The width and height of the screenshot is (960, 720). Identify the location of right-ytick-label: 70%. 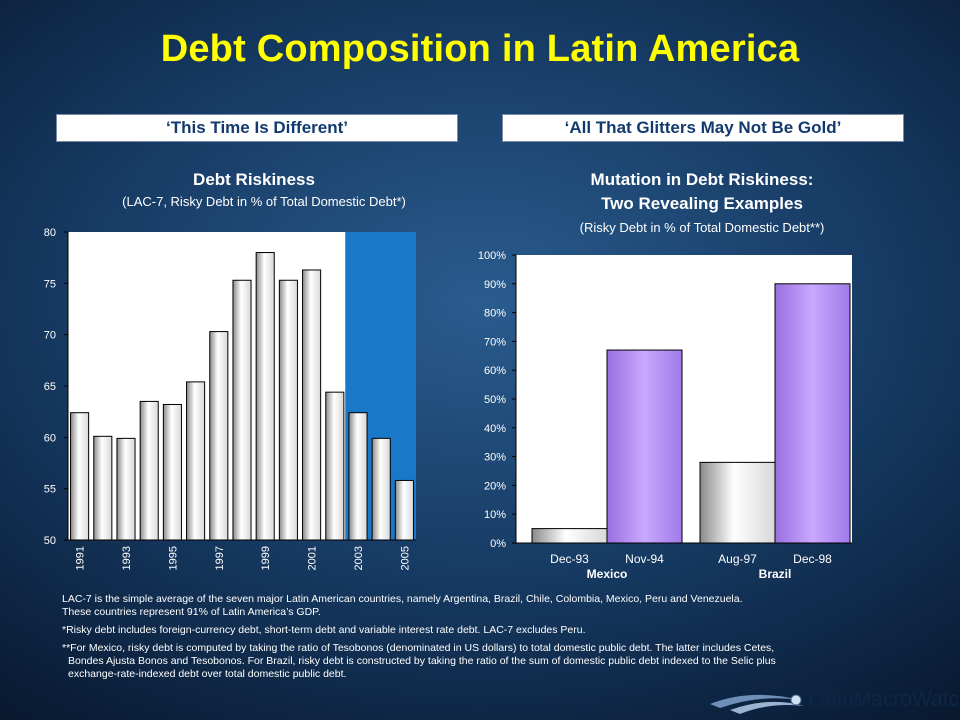
(495, 342).